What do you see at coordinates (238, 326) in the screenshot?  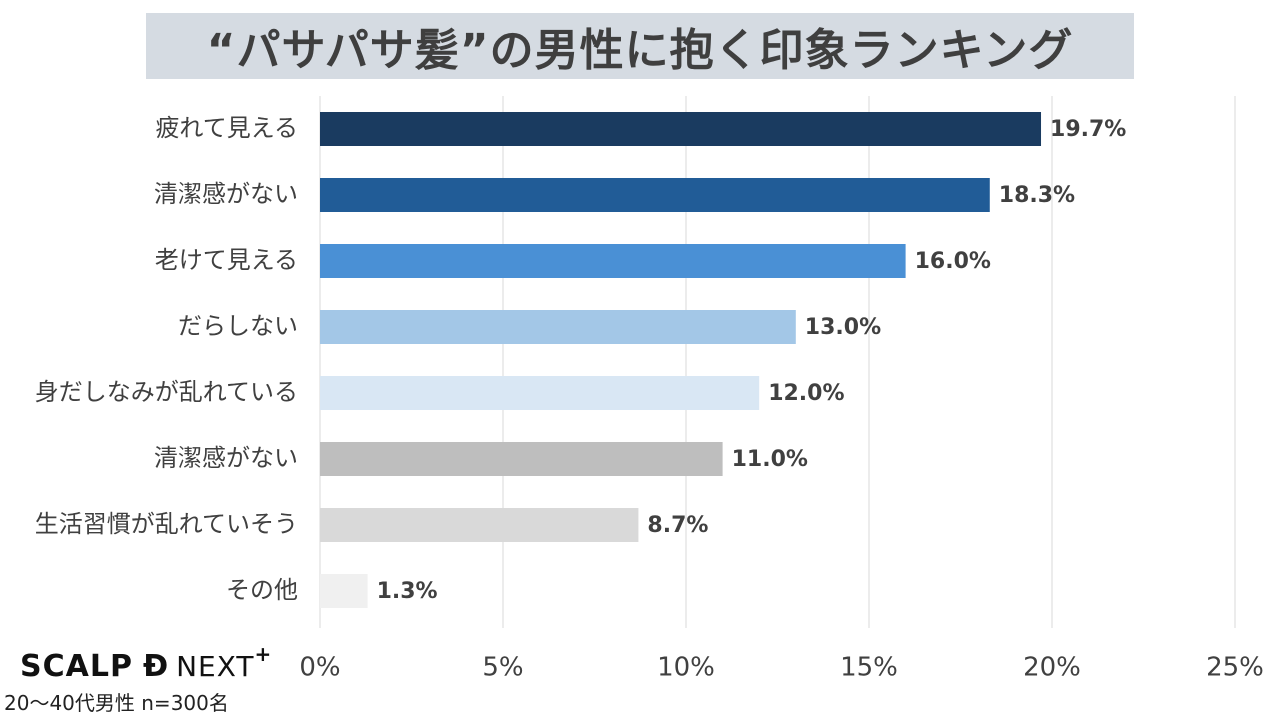 I see `category-label: だらしない` at bounding box center [238, 326].